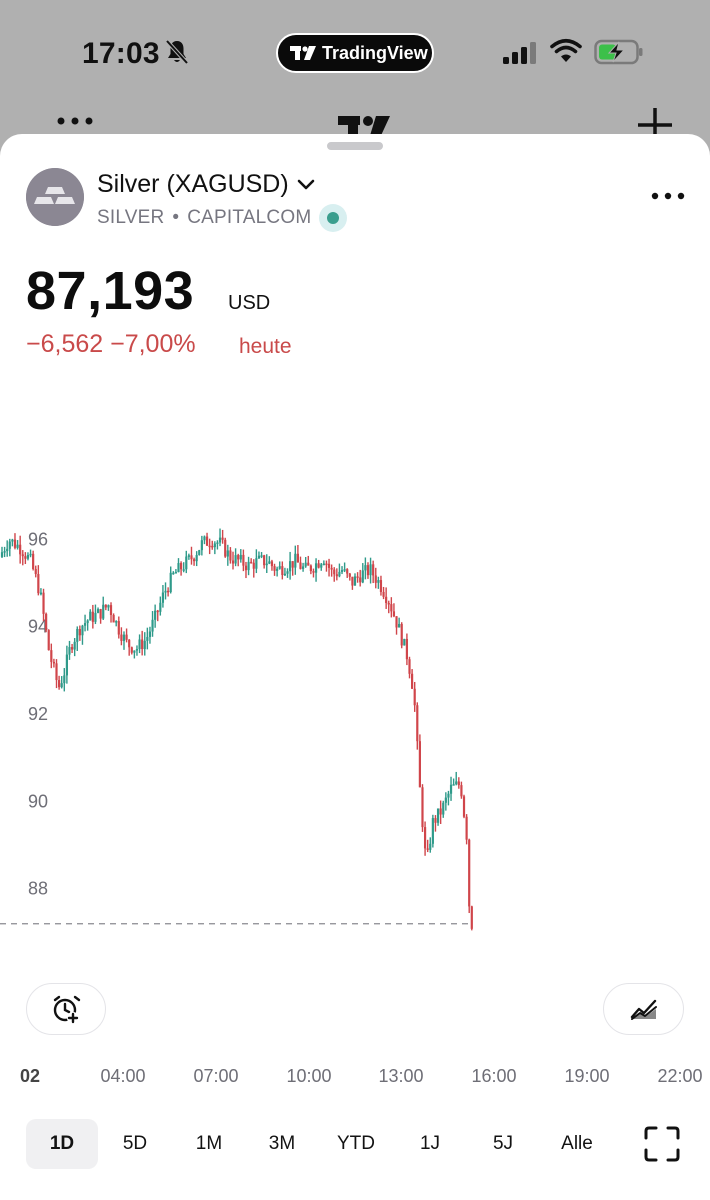 The height and width of the screenshot is (1200, 710). What do you see at coordinates (30, 1076) in the screenshot?
I see `x-tick-label: 02` at bounding box center [30, 1076].